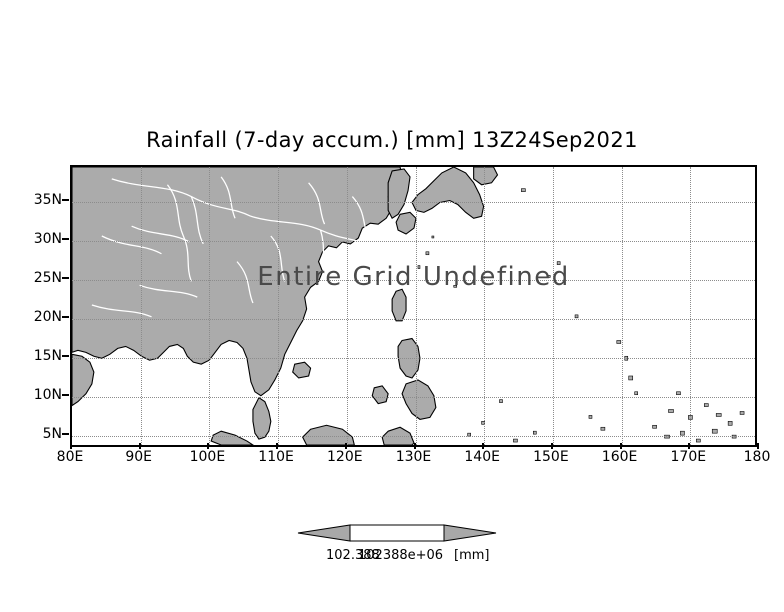 This screenshot has height=612, width=784. What do you see at coordinates (347, 306) in the screenshot?
I see `gridline-120e` at bounding box center [347, 306].